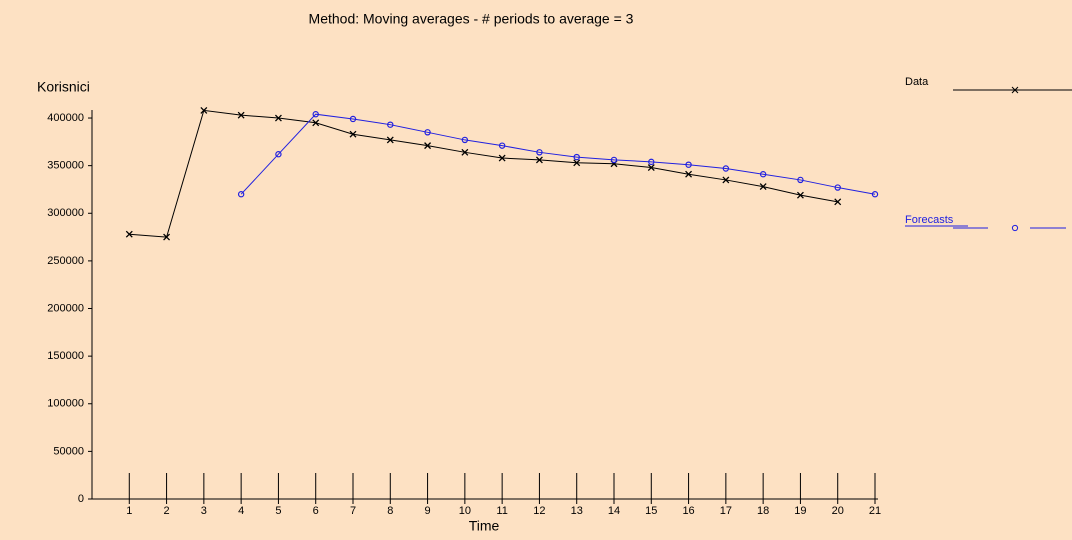 The width and height of the screenshot is (1072, 540). What do you see at coordinates (81, 499) in the screenshot?
I see `y-tick-label: 0` at bounding box center [81, 499].